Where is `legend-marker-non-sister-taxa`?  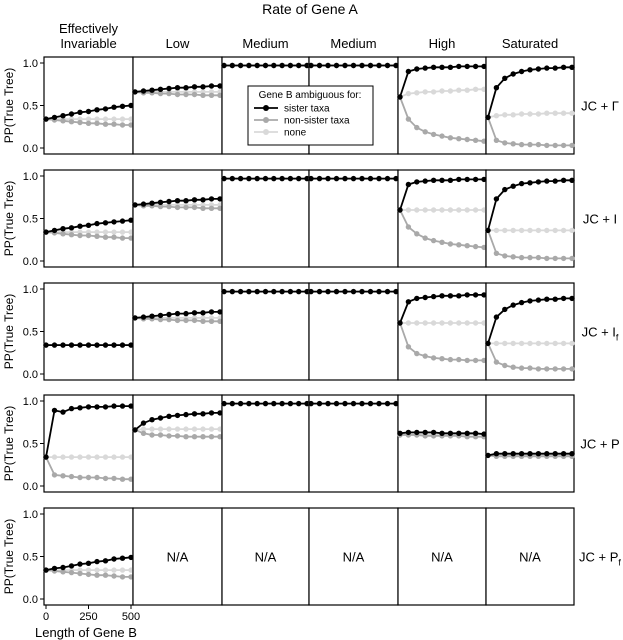 legend-marker-non-sister-taxa is located at coordinates (266, 120).